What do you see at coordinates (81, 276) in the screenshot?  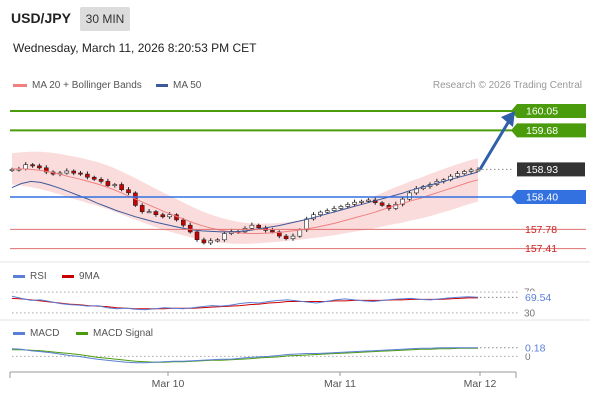 I see `legend-rsi-ma: 9MA` at bounding box center [81, 276].